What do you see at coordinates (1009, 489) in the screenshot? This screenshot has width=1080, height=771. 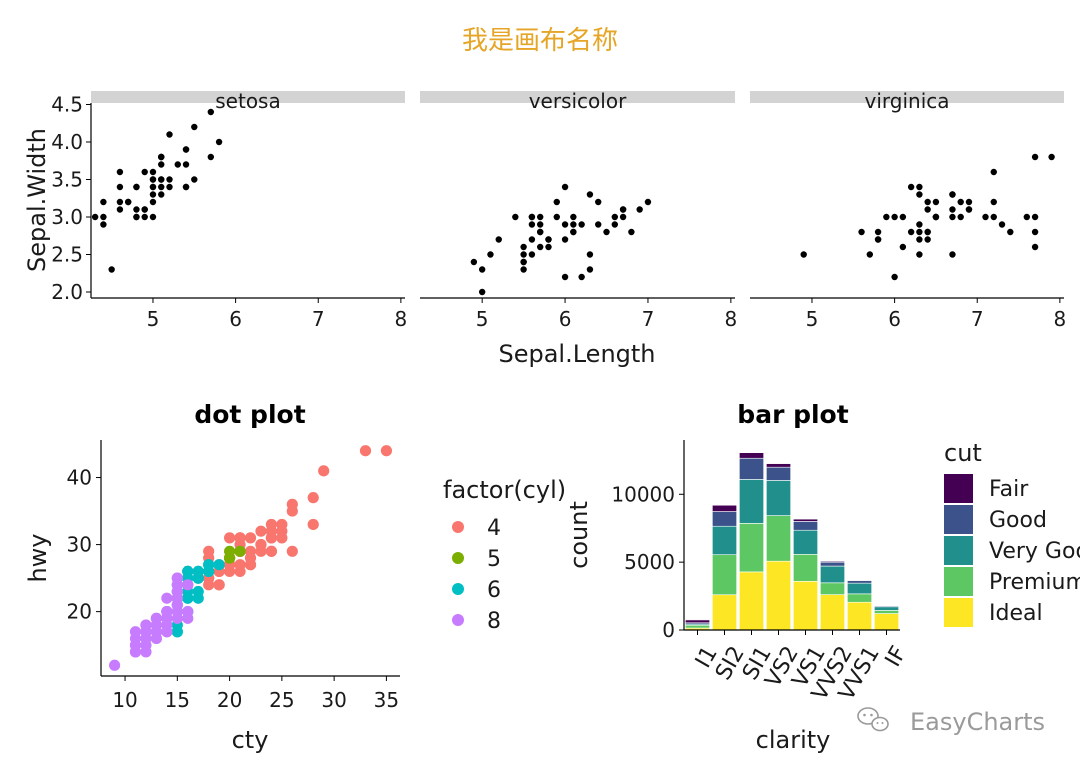 I see `legend-label: Fair` at bounding box center [1009, 489].